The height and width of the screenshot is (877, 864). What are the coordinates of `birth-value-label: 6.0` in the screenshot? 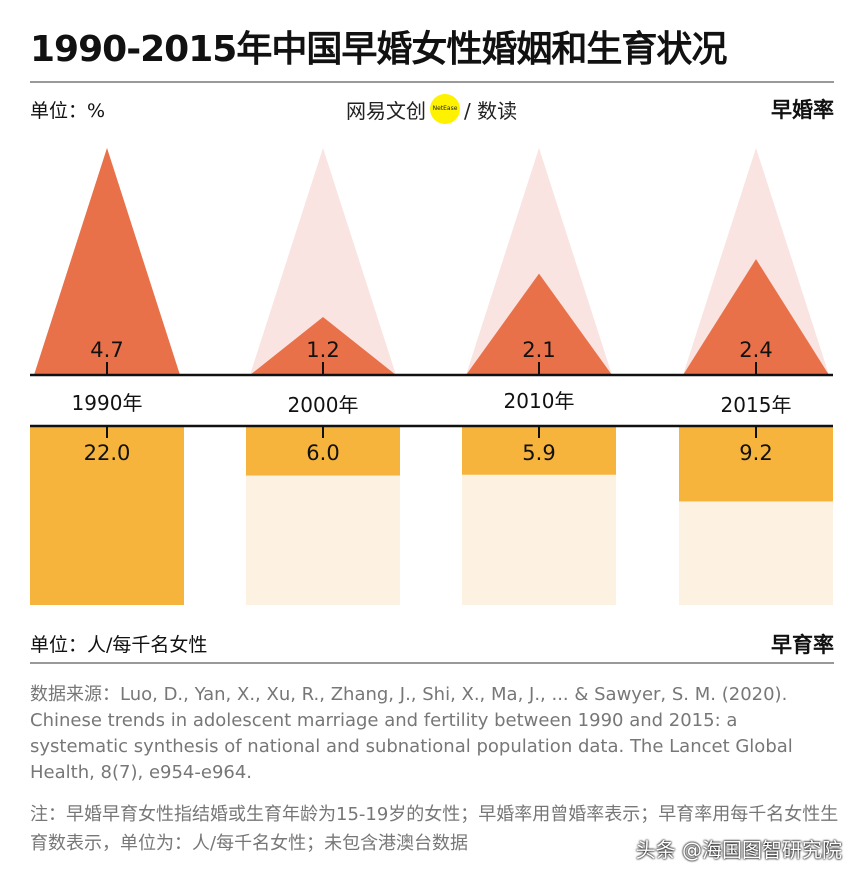 It's located at (322, 453).